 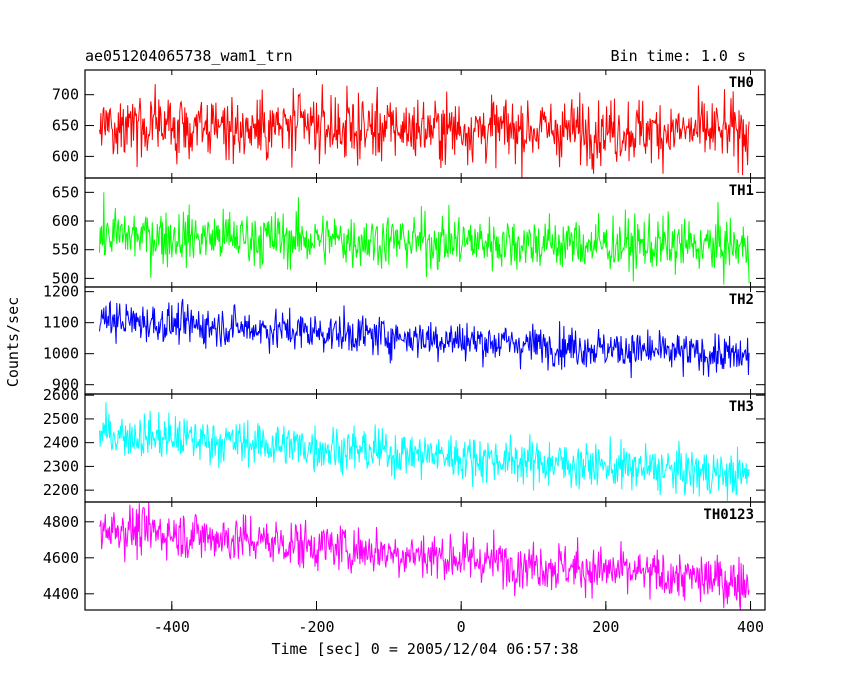 I want to click on series-line-th3, so click(x=424, y=451).